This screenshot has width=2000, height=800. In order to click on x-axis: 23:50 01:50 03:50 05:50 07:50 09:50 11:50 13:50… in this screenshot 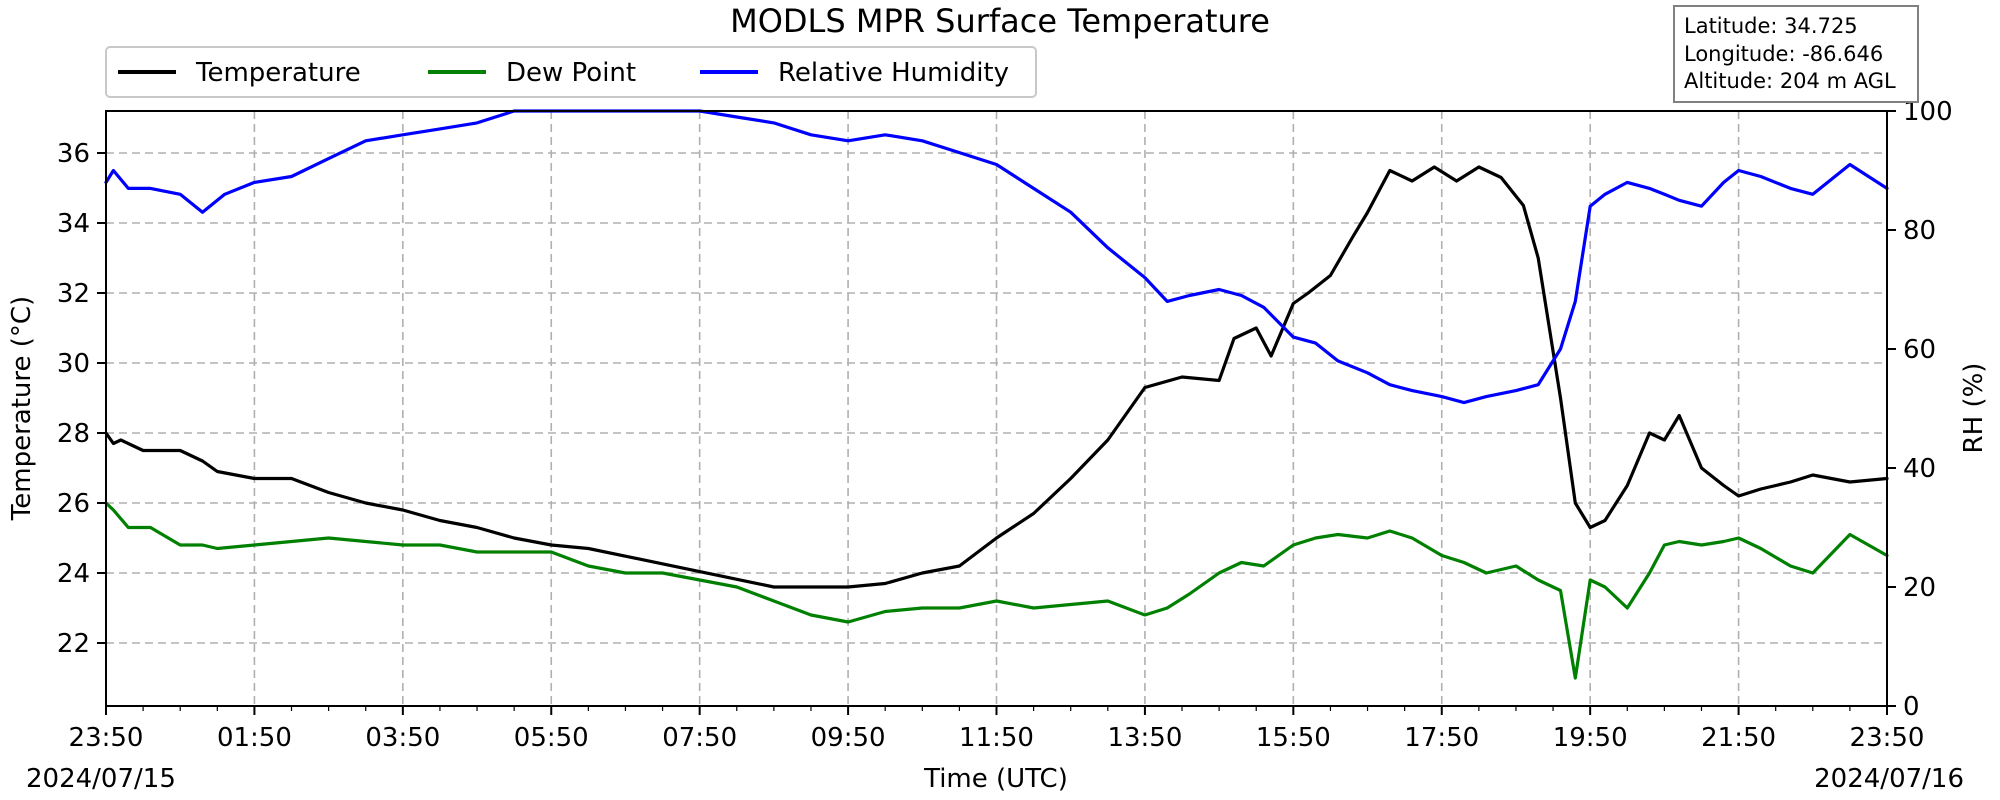, I will do `click(997, 729)`.